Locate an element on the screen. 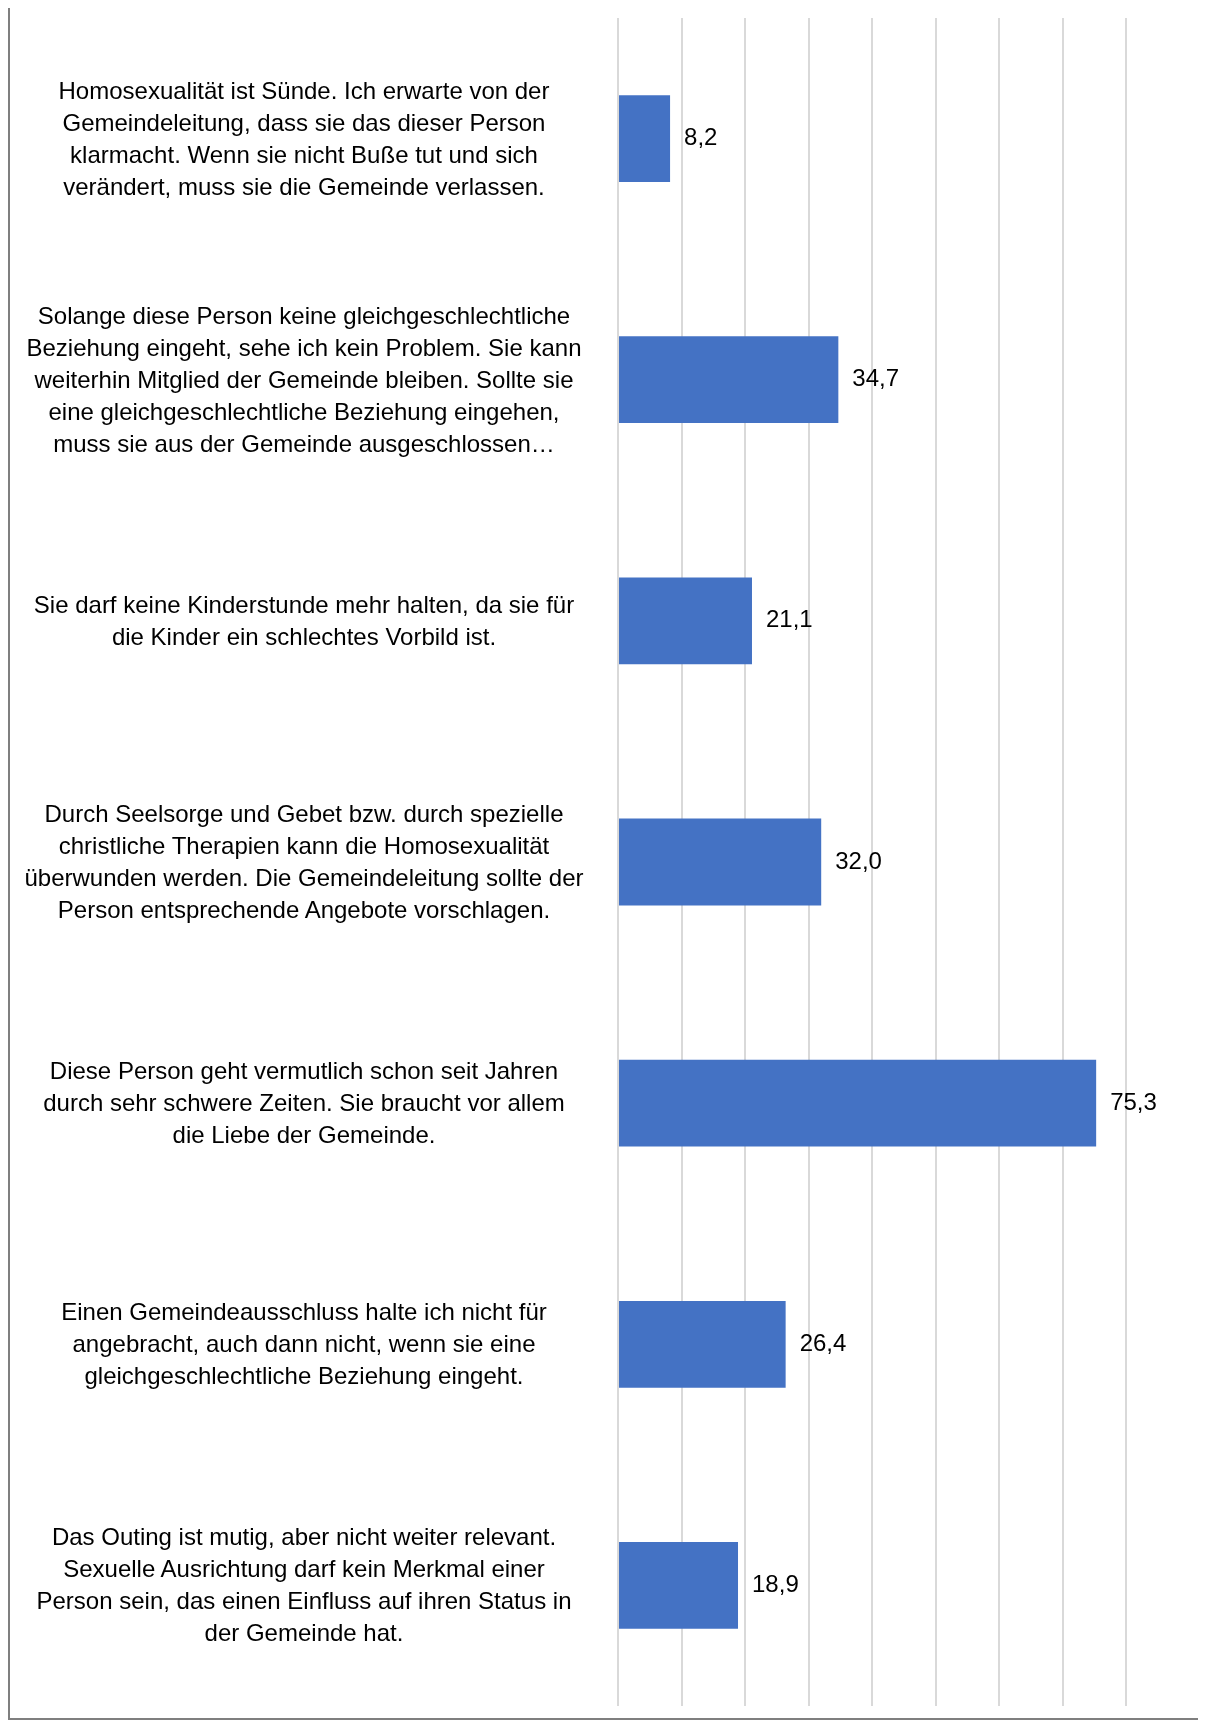 This screenshot has height=1731, width=1212. data-label: 34,7 is located at coordinates (876, 378).